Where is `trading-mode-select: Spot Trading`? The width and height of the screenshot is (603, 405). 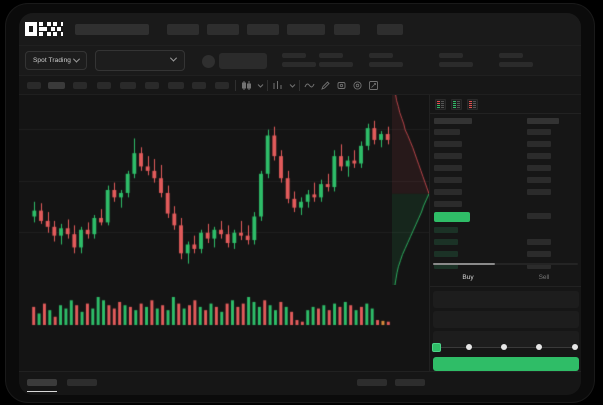 trading-mode-select: Spot Trading is located at coordinates (56, 60).